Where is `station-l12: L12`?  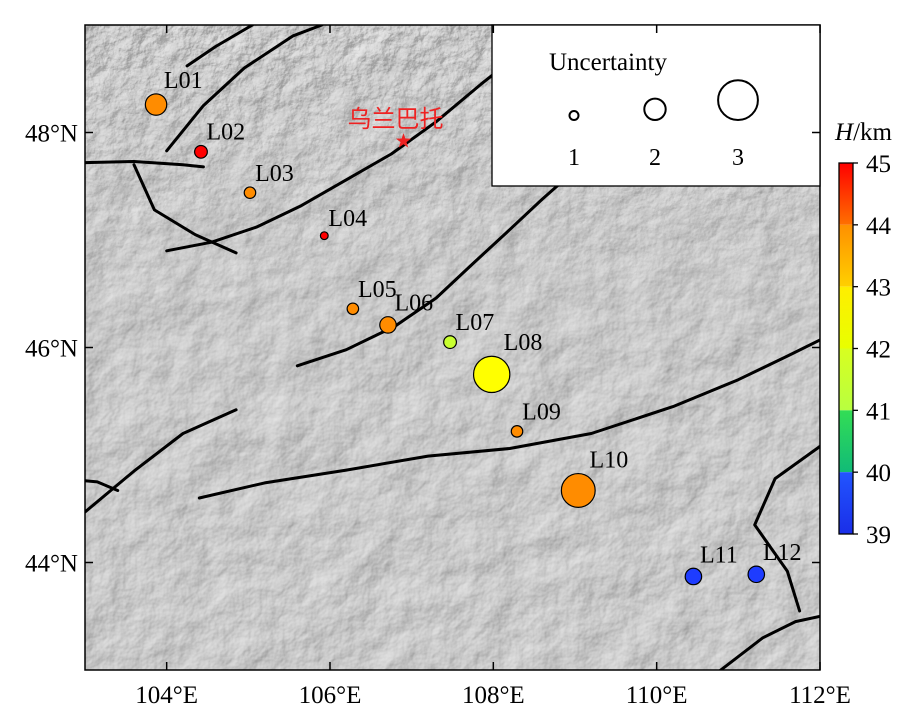
station-l12: L12 is located at coordinates (774, 562).